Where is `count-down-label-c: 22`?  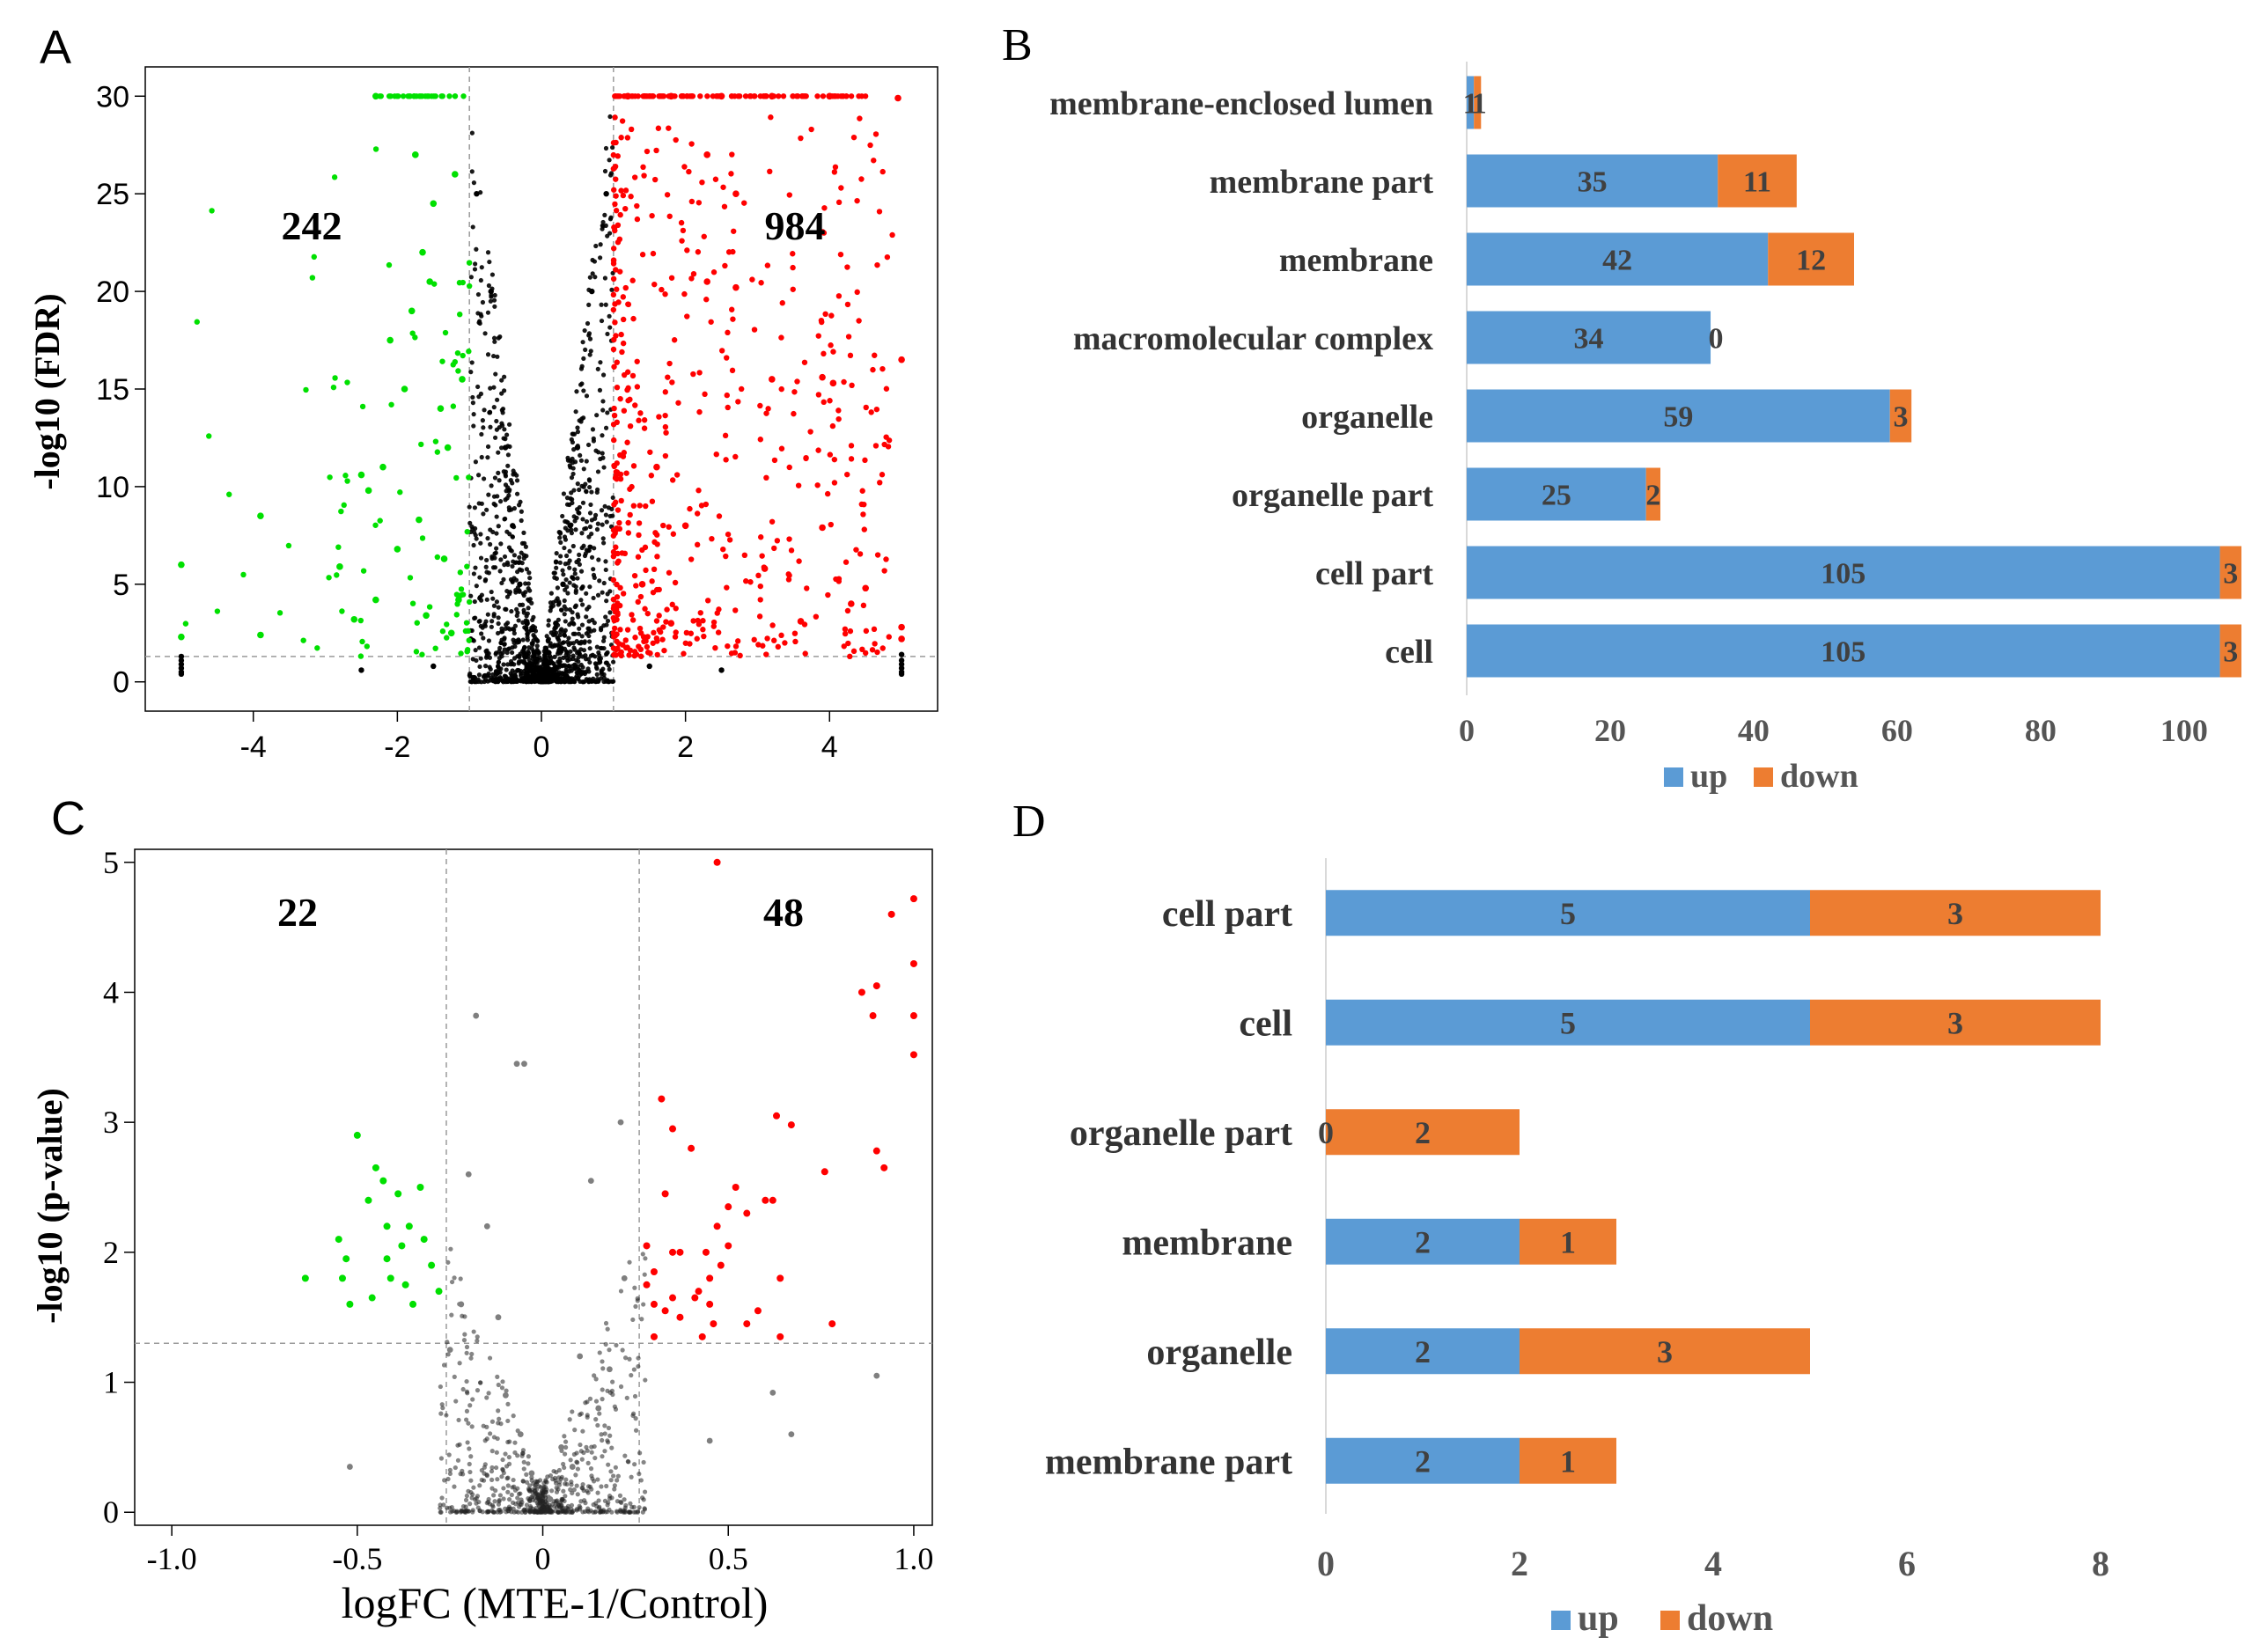 count-down-label-c: 22 is located at coordinates (297, 912).